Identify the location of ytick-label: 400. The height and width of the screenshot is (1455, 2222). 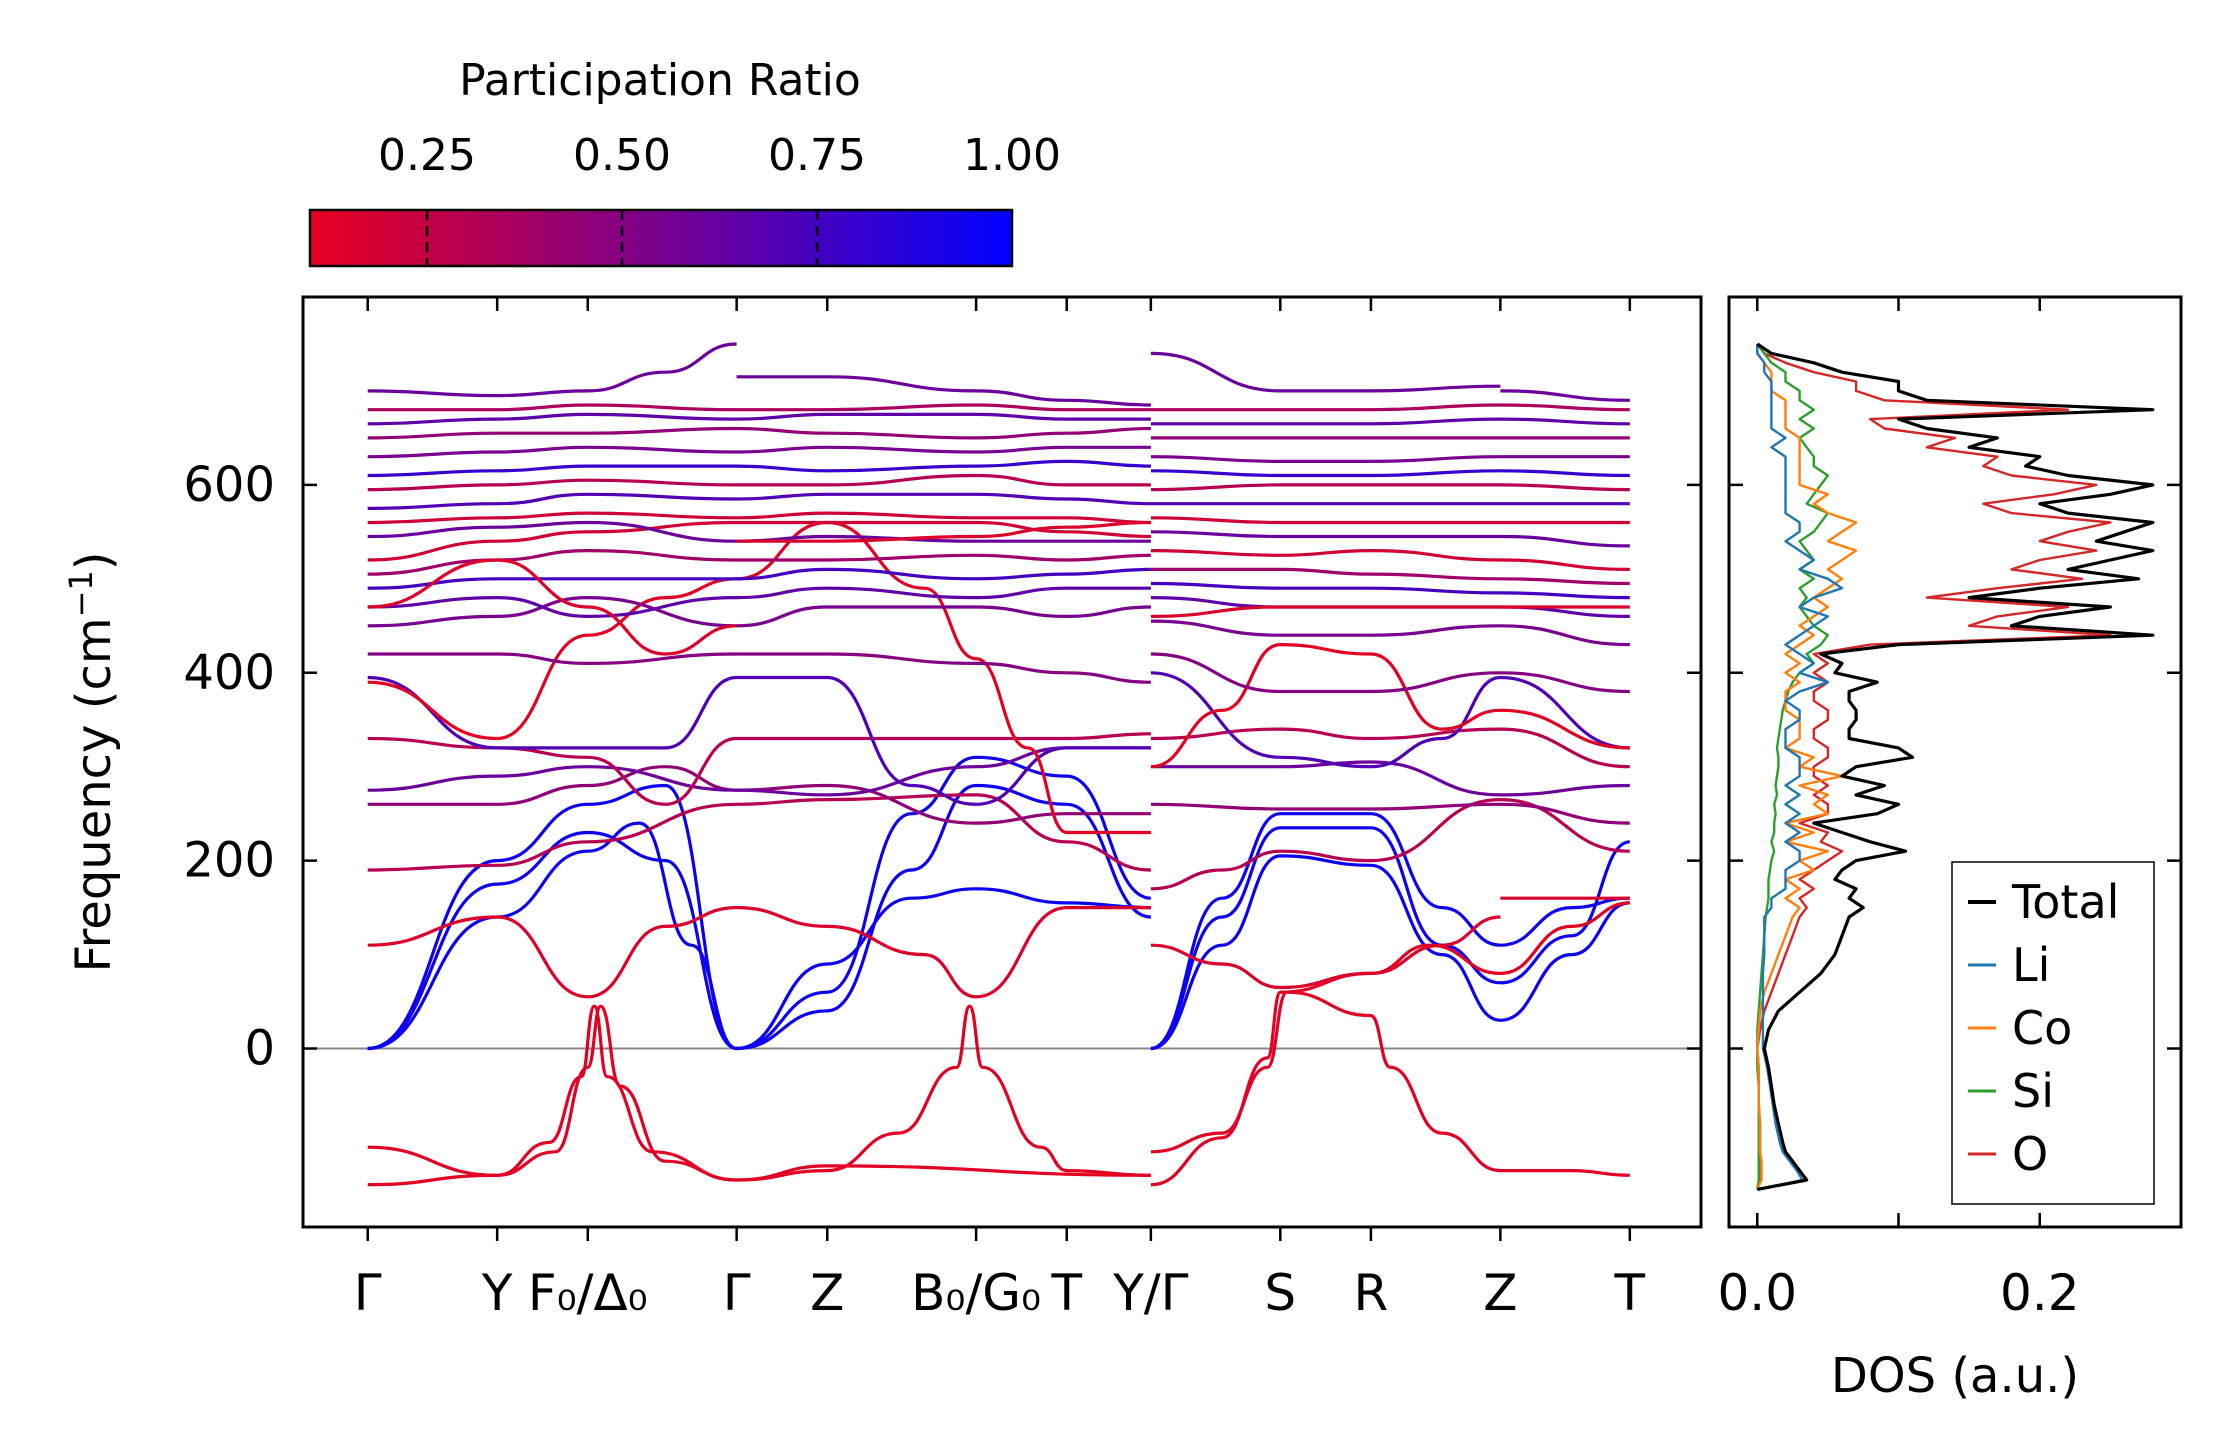
(229, 673).